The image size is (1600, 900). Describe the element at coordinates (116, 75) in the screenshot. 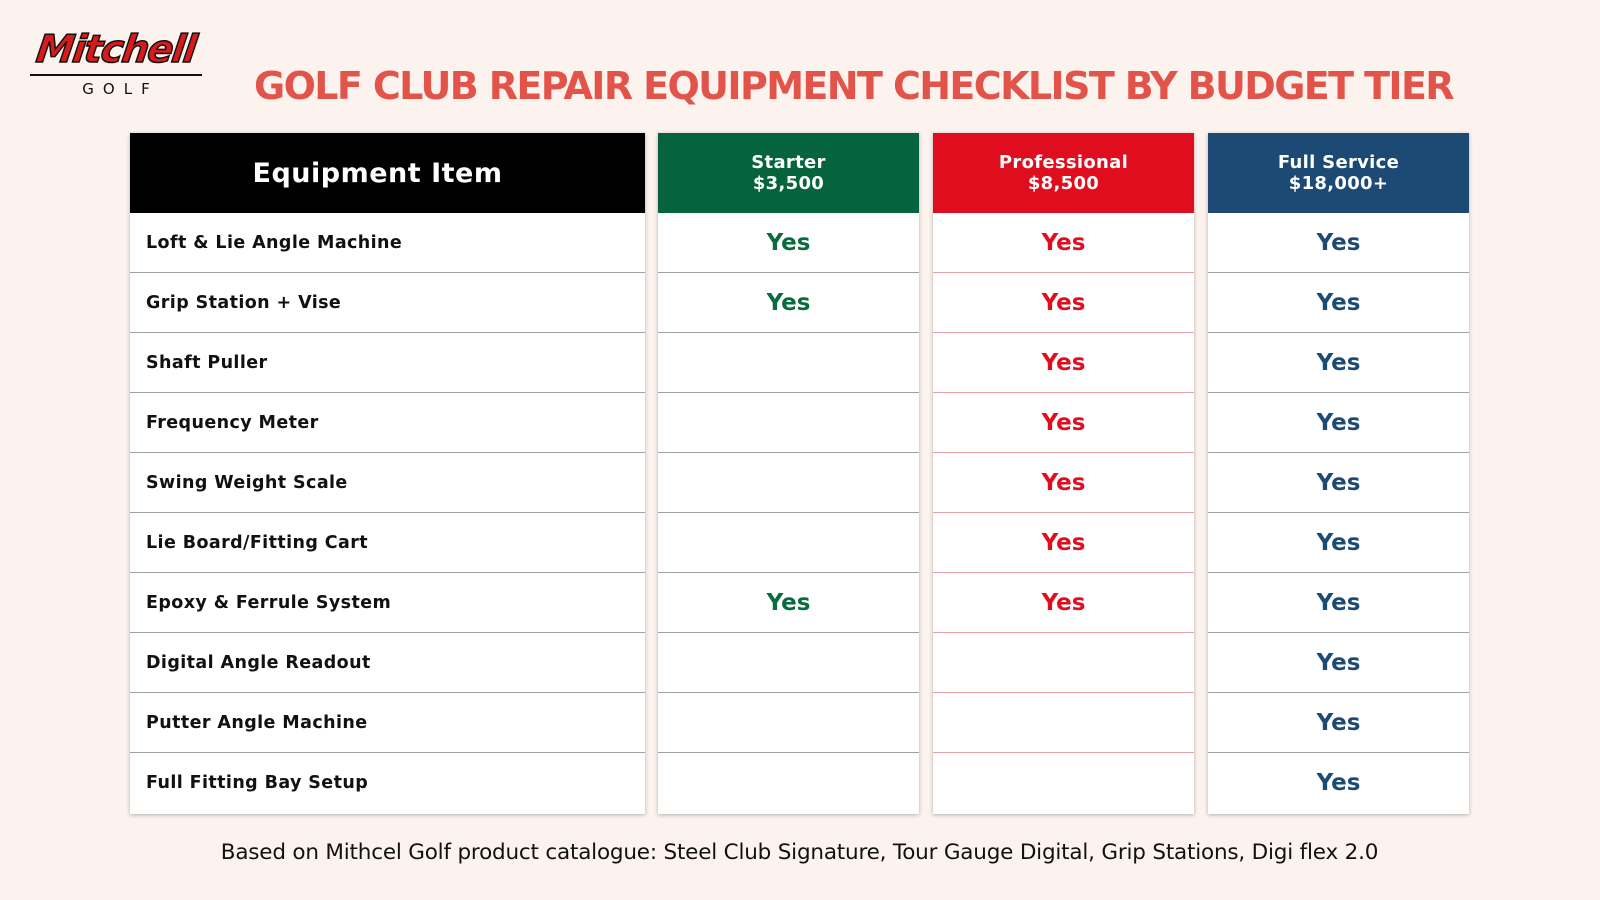

I see `logo-divider` at that location.